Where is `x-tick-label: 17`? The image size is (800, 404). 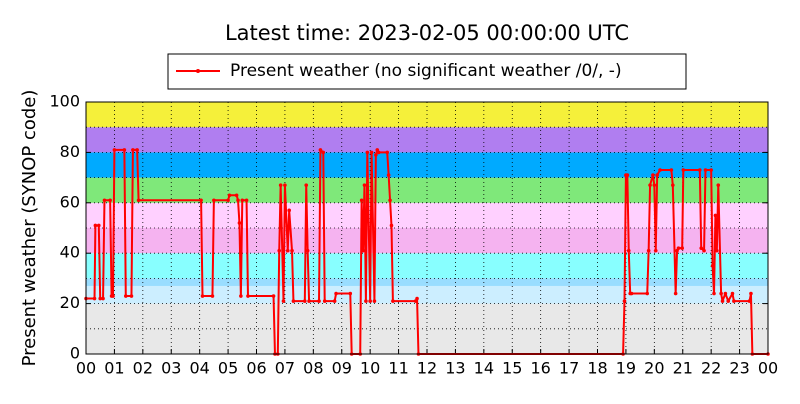 x-tick-label: 17 is located at coordinates (569, 368).